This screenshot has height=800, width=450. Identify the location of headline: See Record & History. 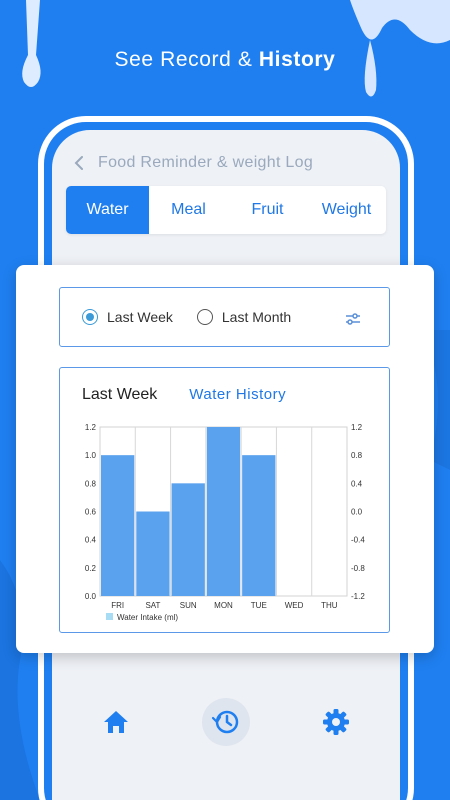
(225, 60).